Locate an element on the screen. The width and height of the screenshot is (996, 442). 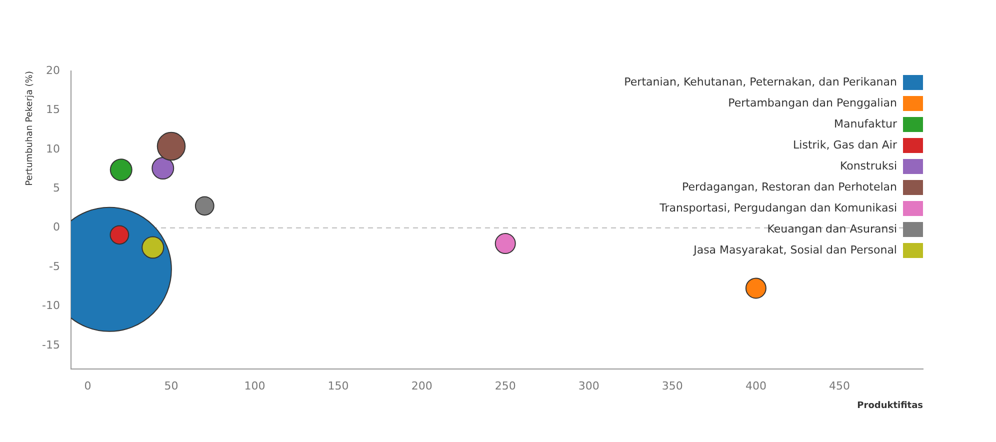
x-tick-label: 50 is located at coordinates (171, 385).